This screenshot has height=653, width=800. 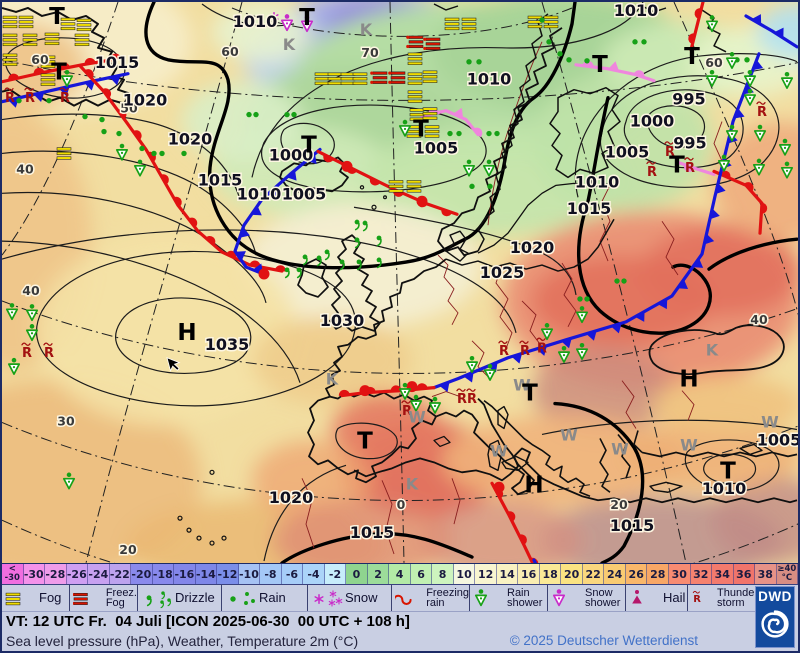 What do you see at coordinates (701, 574) in the screenshot?
I see `scale-cell: 32` at bounding box center [701, 574].